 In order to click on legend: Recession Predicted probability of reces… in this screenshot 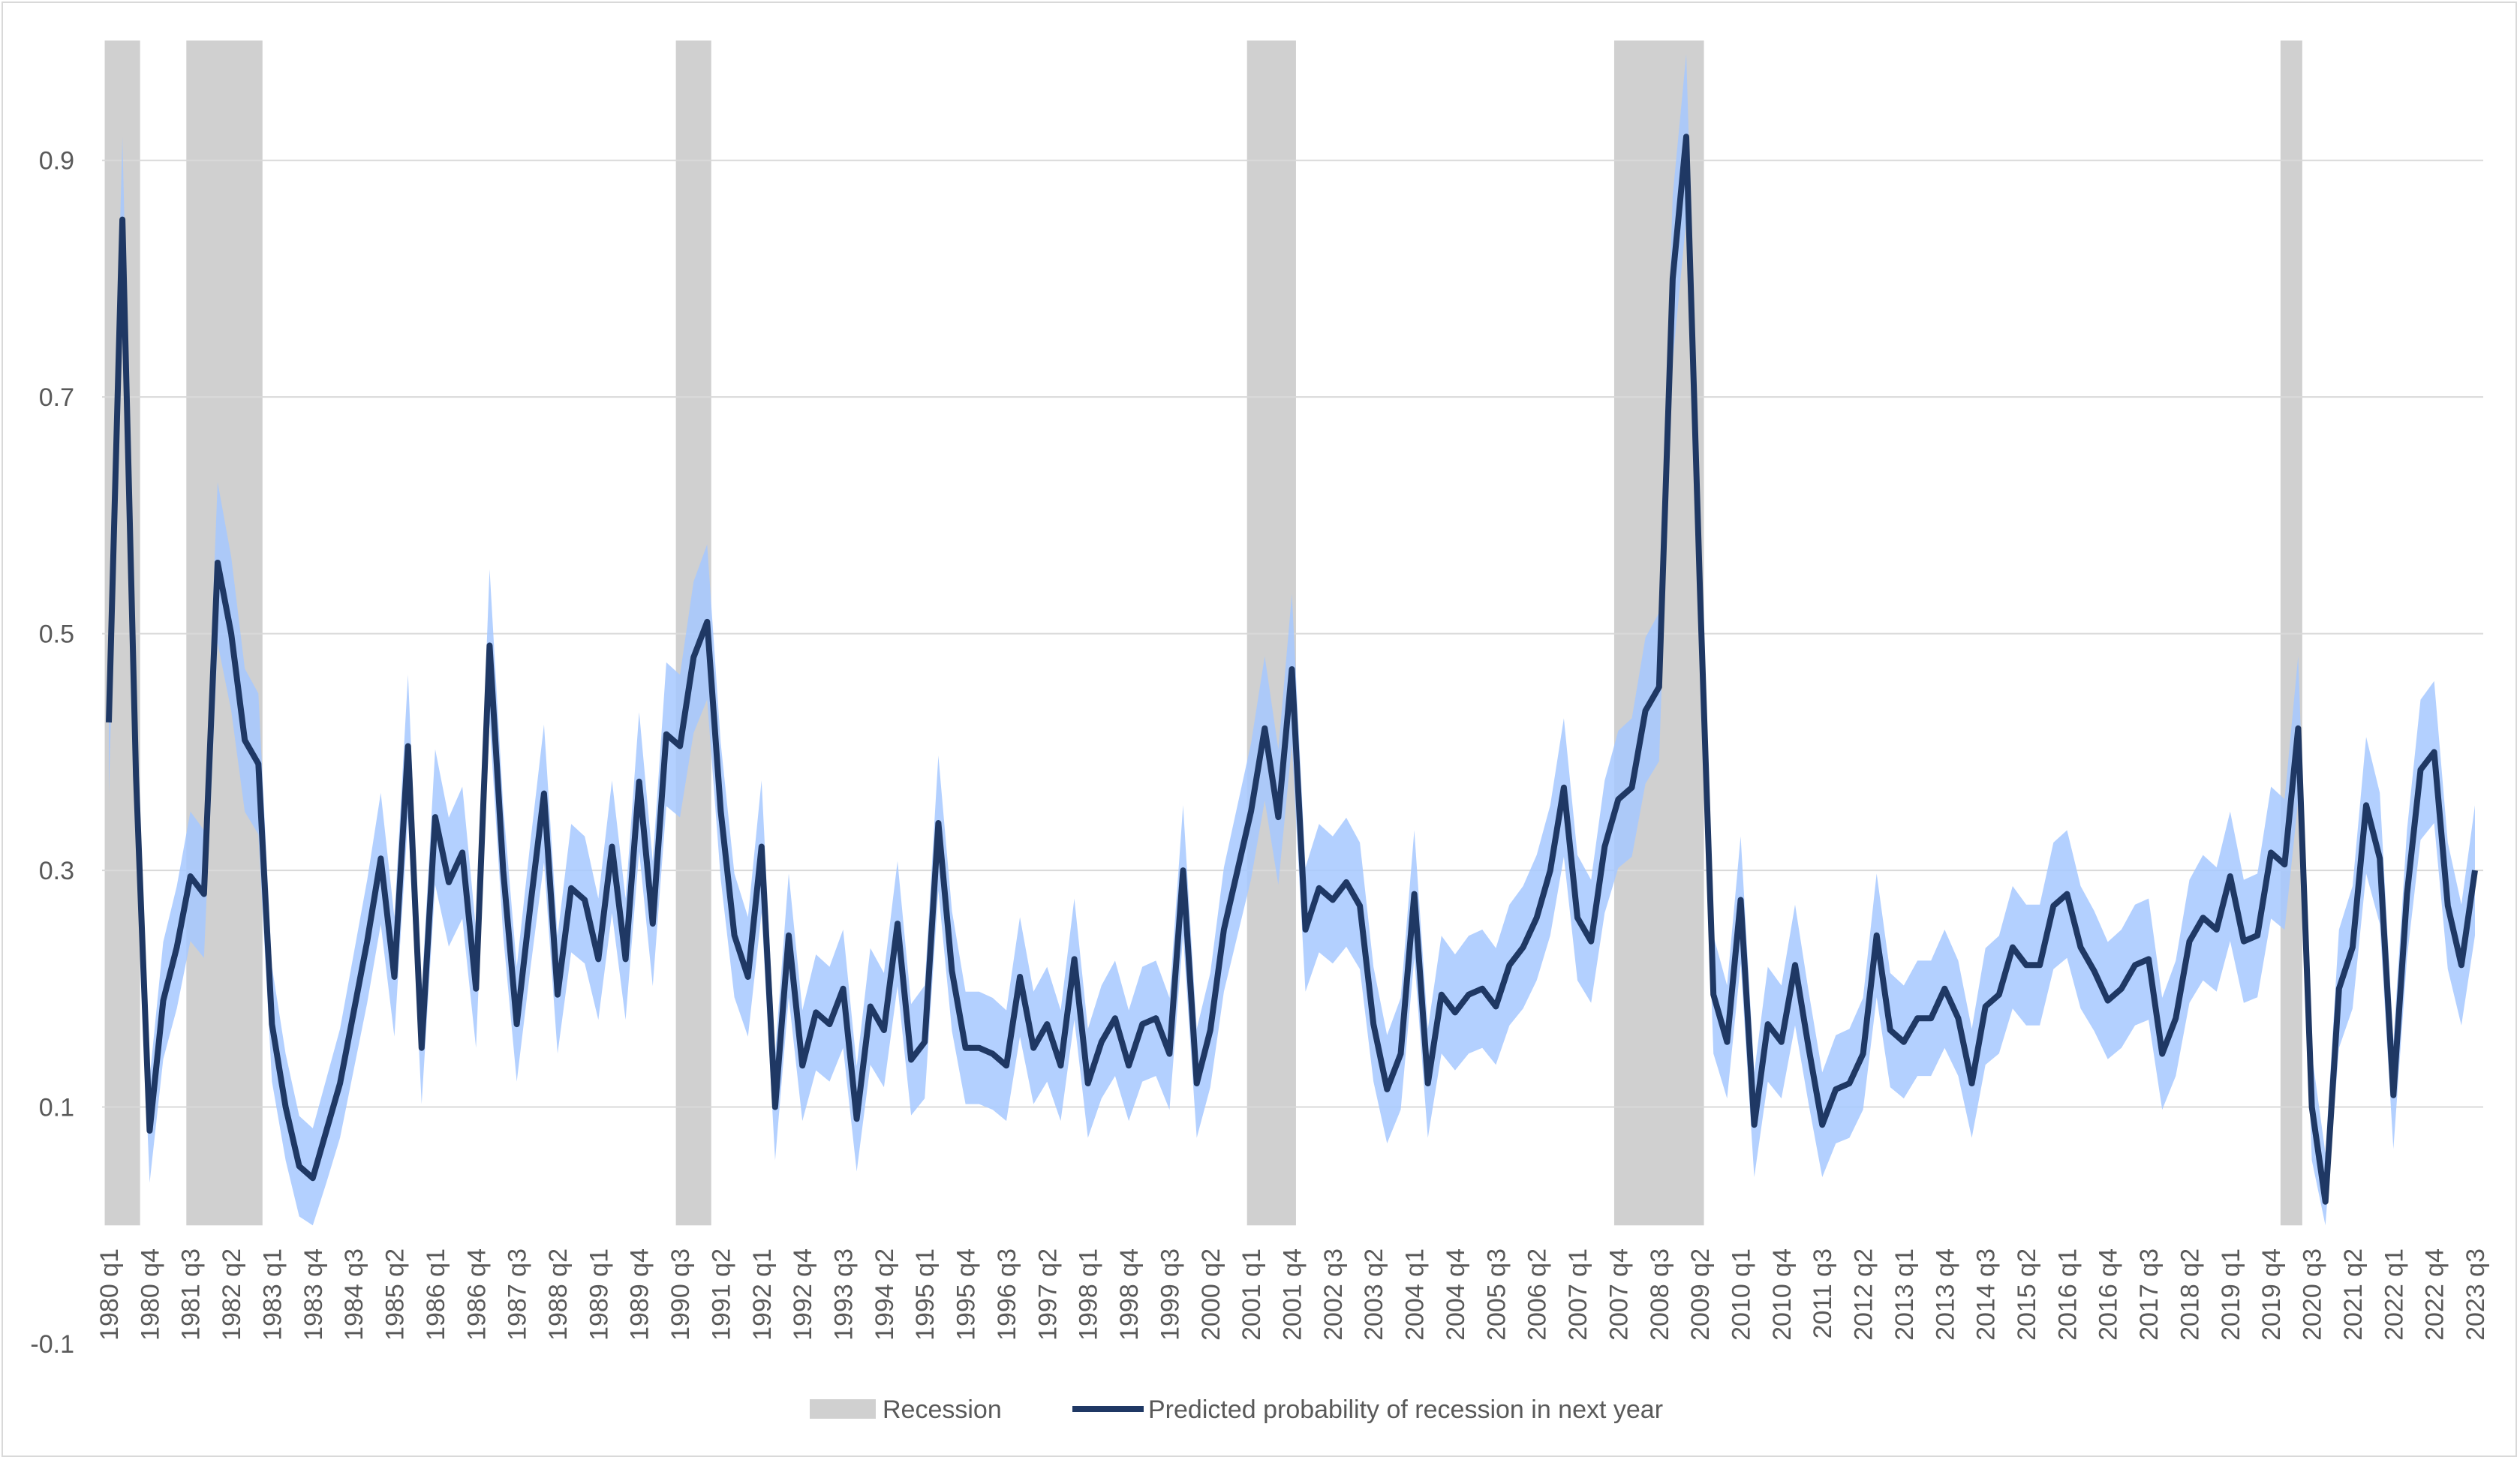, I will do `click(1236, 1409)`.